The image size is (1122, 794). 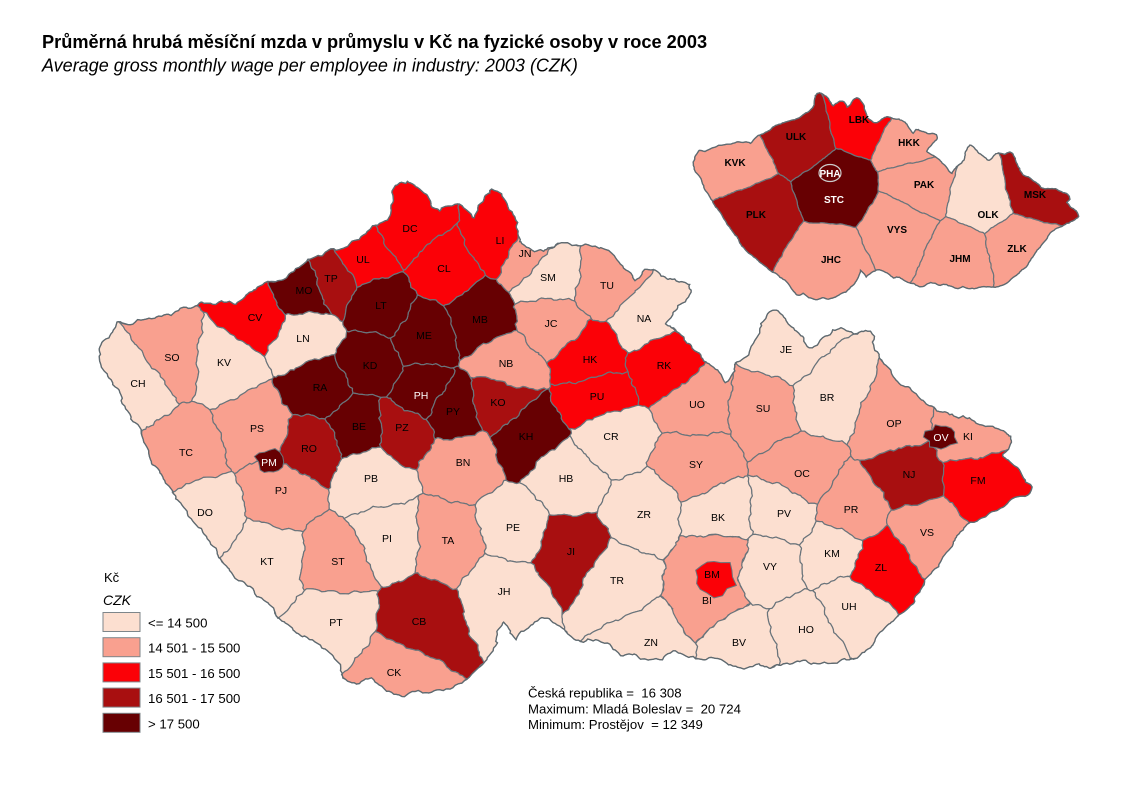 What do you see at coordinates (194, 648) in the screenshot?
I see `svg-text: 14 501 - 15 500` at bounding box center [194, 648].